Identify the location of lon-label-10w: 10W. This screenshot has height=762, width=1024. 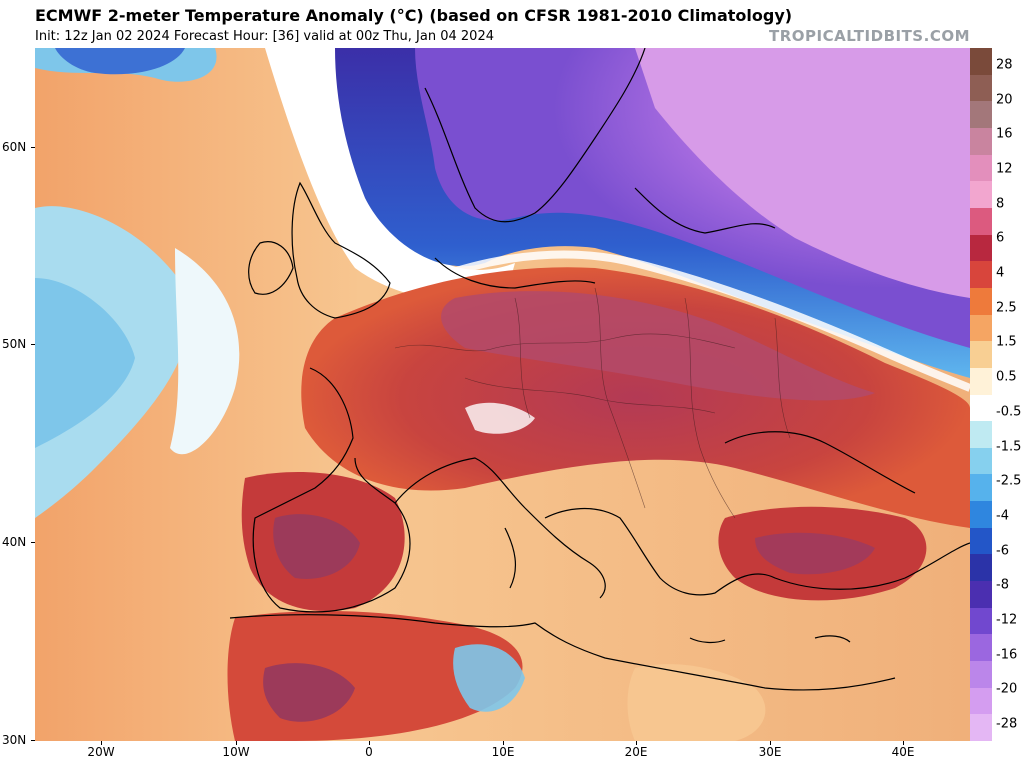
(236, 752).